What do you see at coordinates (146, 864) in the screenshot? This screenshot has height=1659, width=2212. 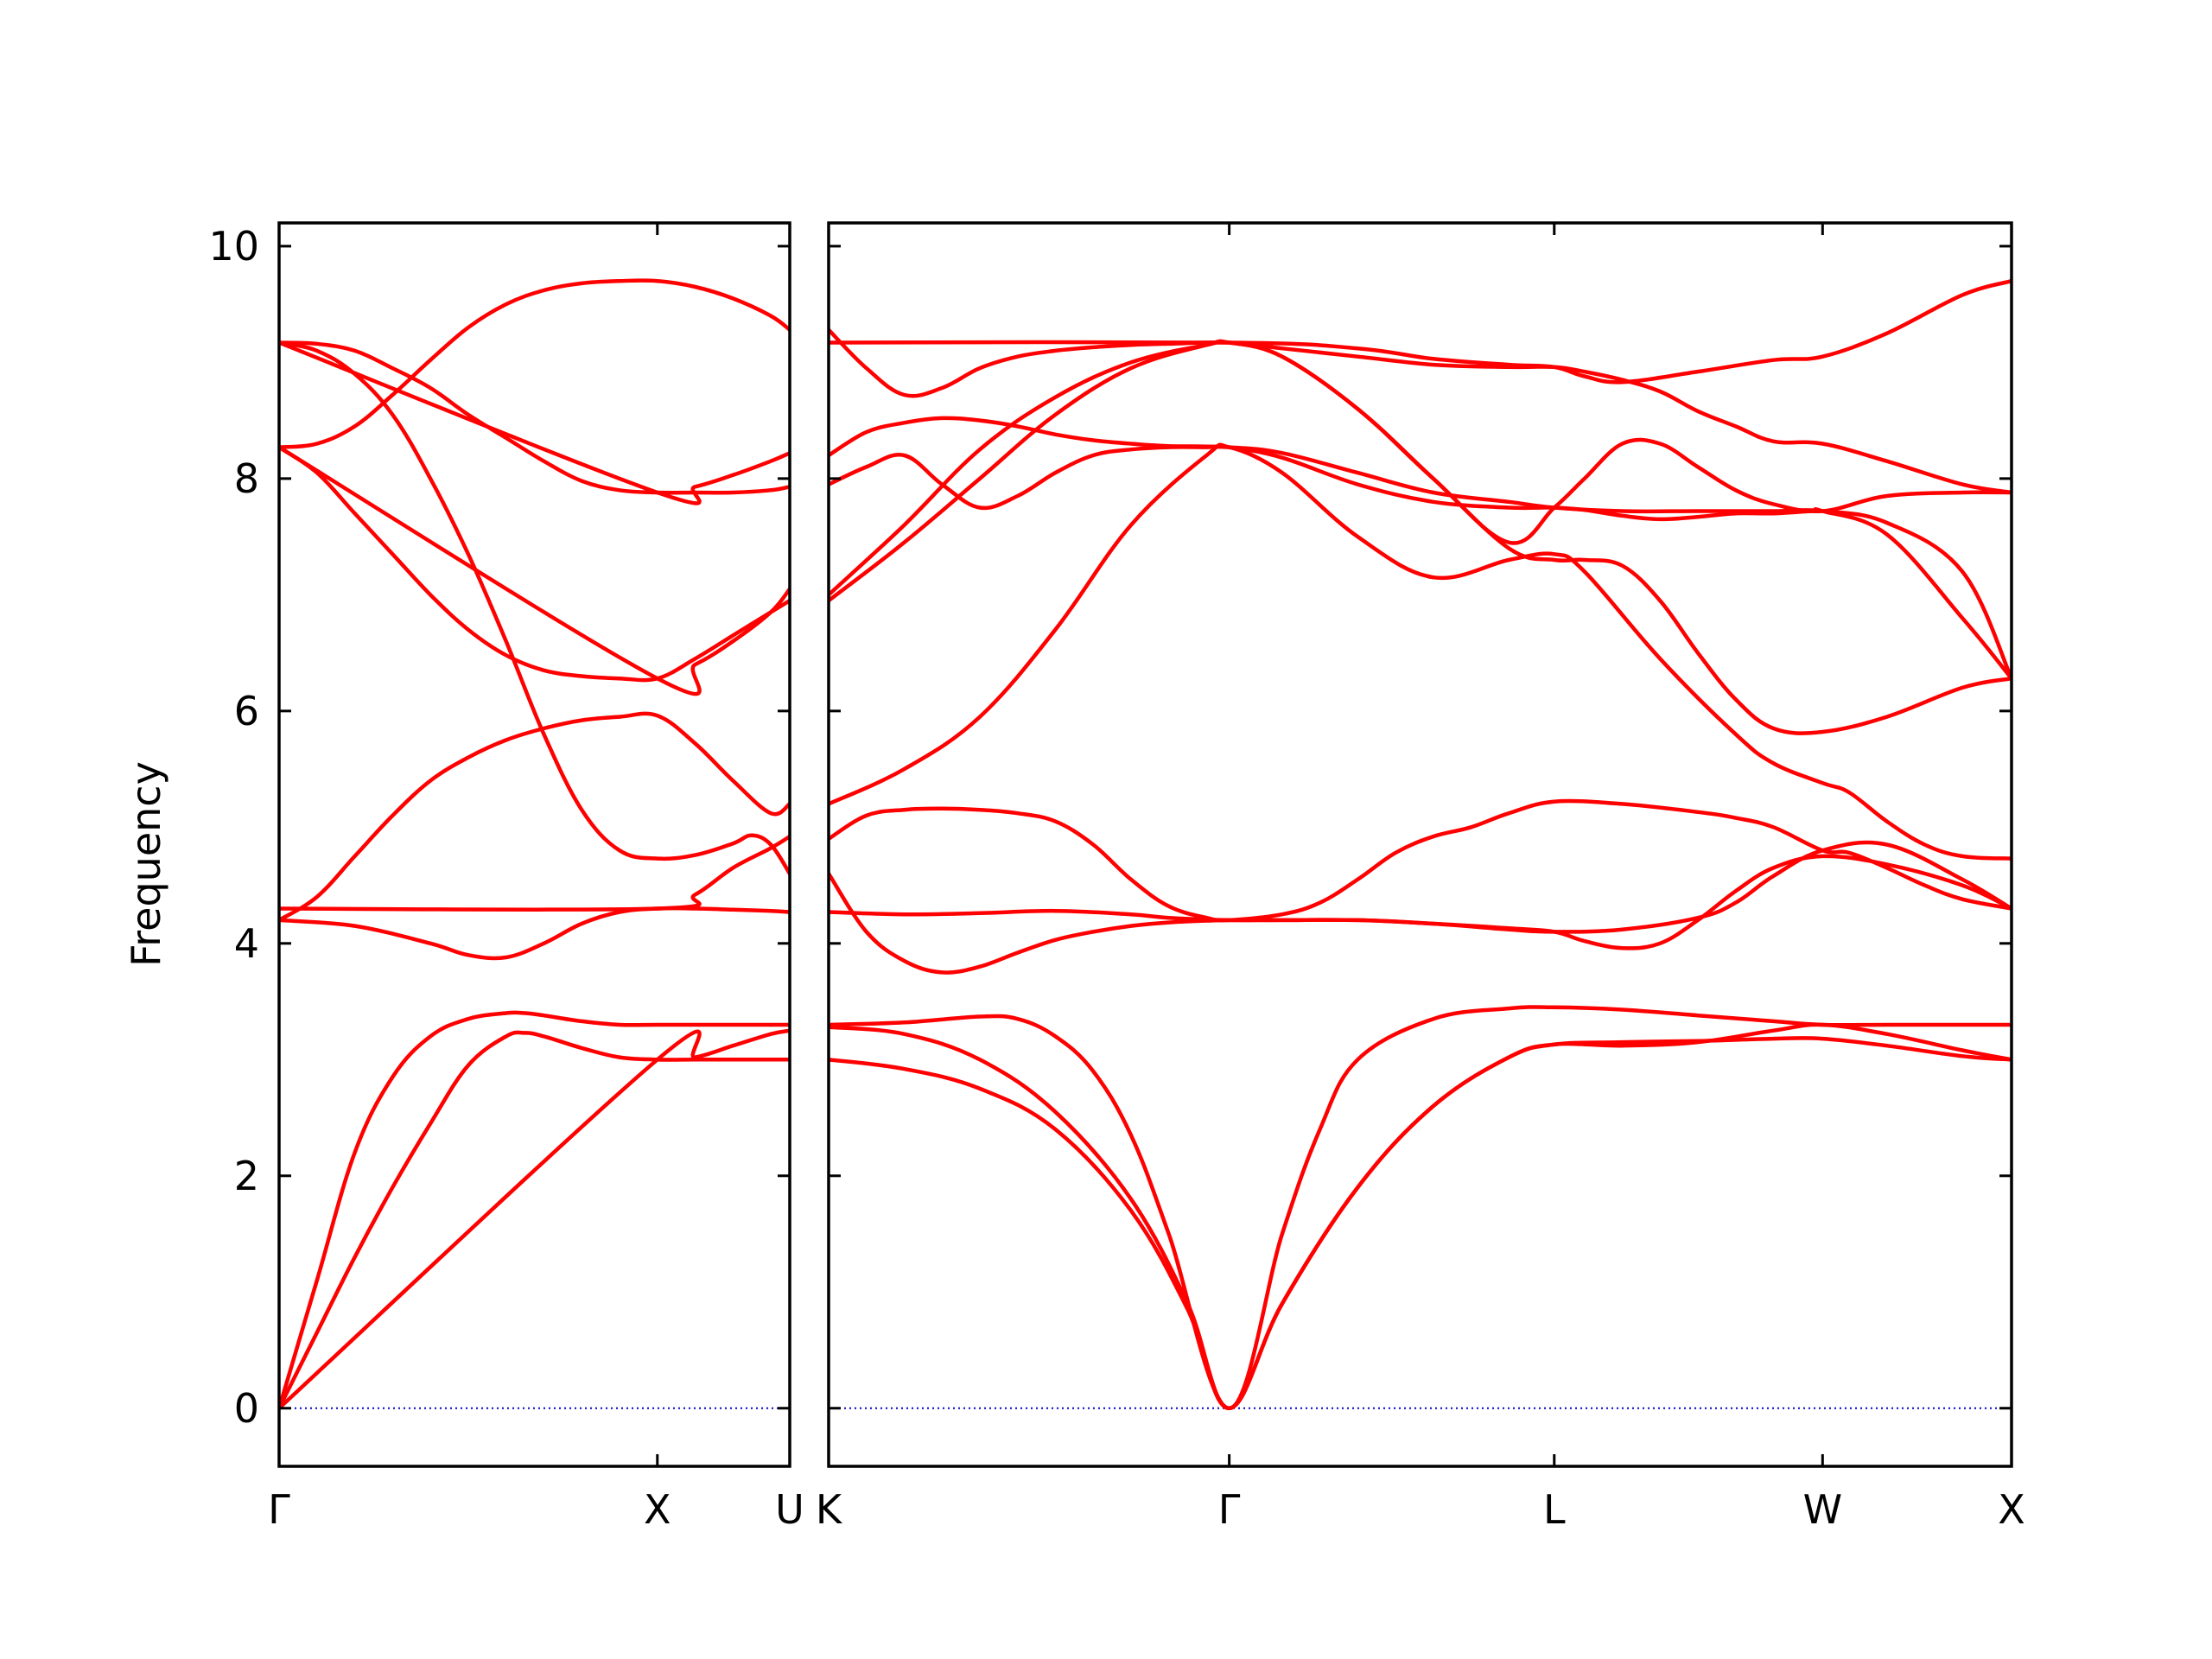 I see `y-axis-label: Frequency` at bounding box center [146, 864].